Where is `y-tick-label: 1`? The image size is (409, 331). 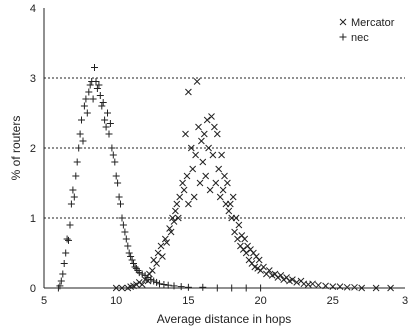
y-tick-label: 1 is located at coordinates (33, 219).